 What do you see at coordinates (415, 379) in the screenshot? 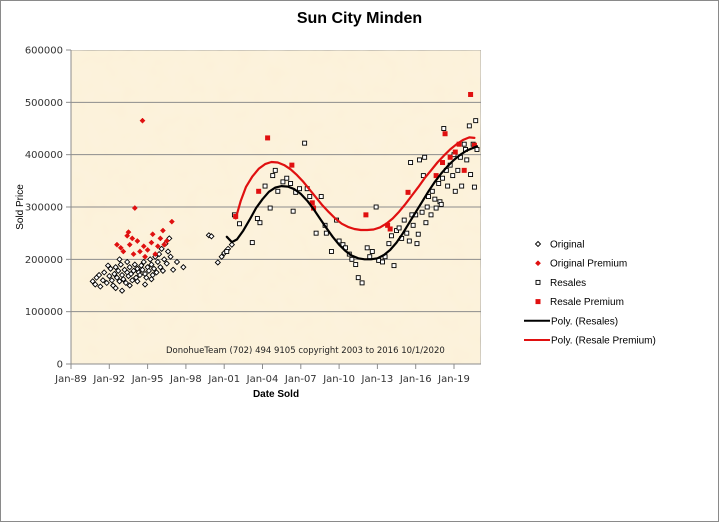
I see `x-tick-label: Jan-16` at bounding box center [415, 379].